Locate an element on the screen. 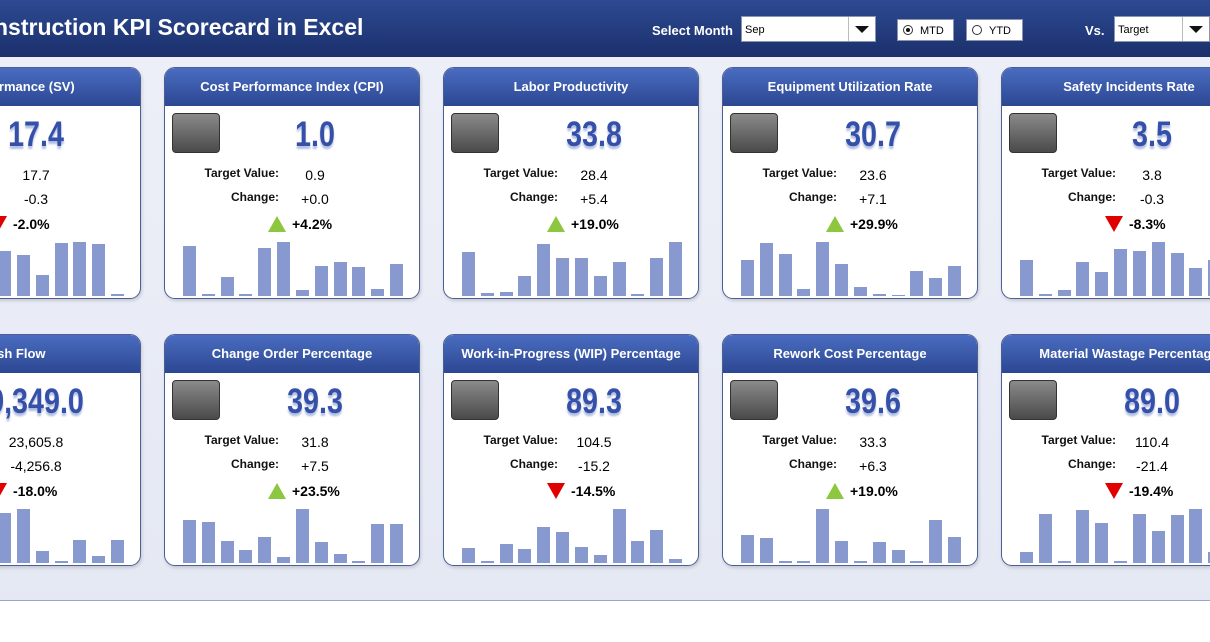 The height and width of the screenshot is (642, 1210). month-label: Select Month is located at coordinates (692, 30).